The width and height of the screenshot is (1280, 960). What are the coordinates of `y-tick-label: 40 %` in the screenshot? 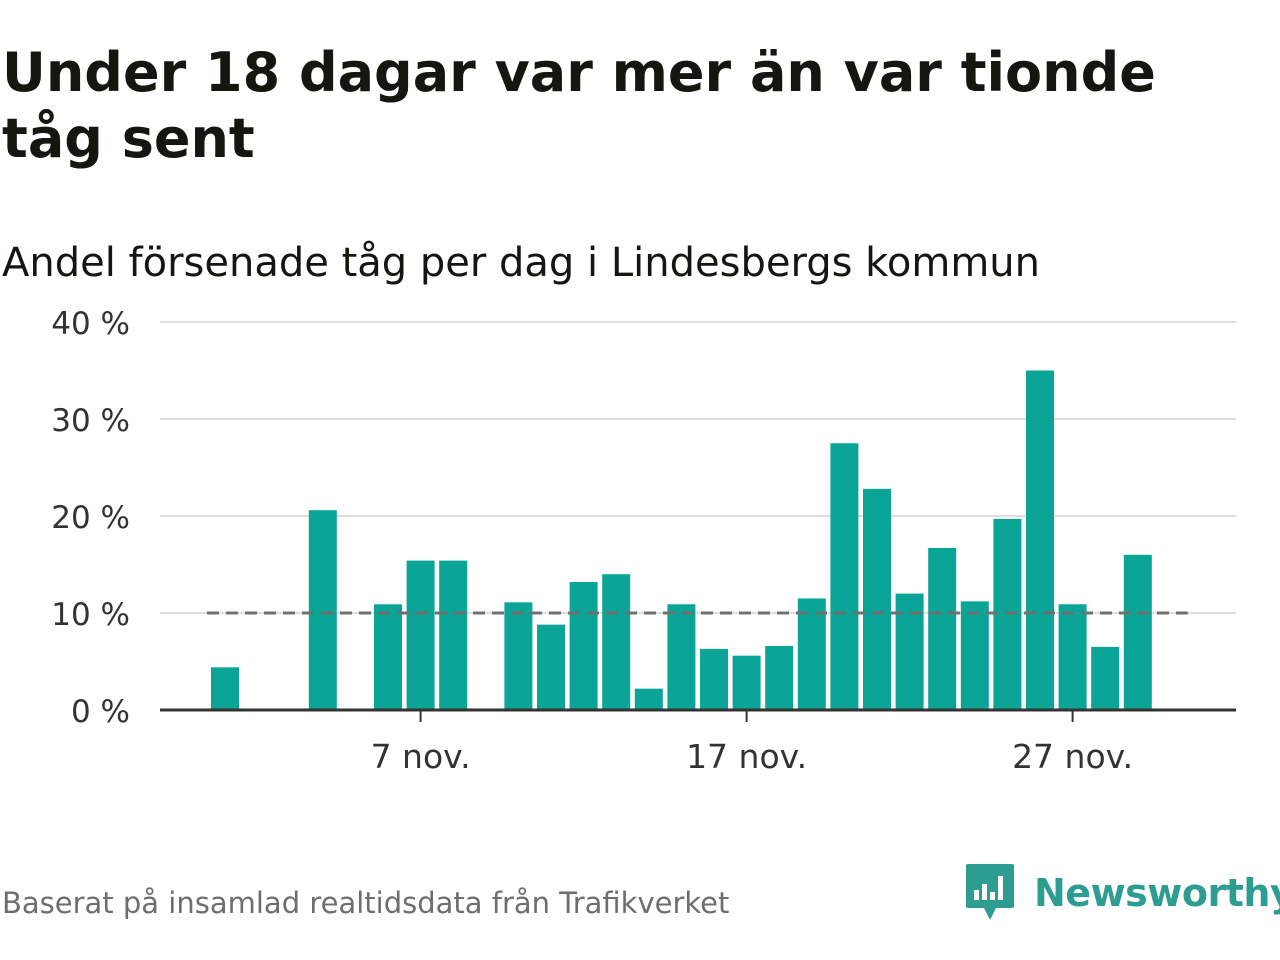 It's located at (90, 324).